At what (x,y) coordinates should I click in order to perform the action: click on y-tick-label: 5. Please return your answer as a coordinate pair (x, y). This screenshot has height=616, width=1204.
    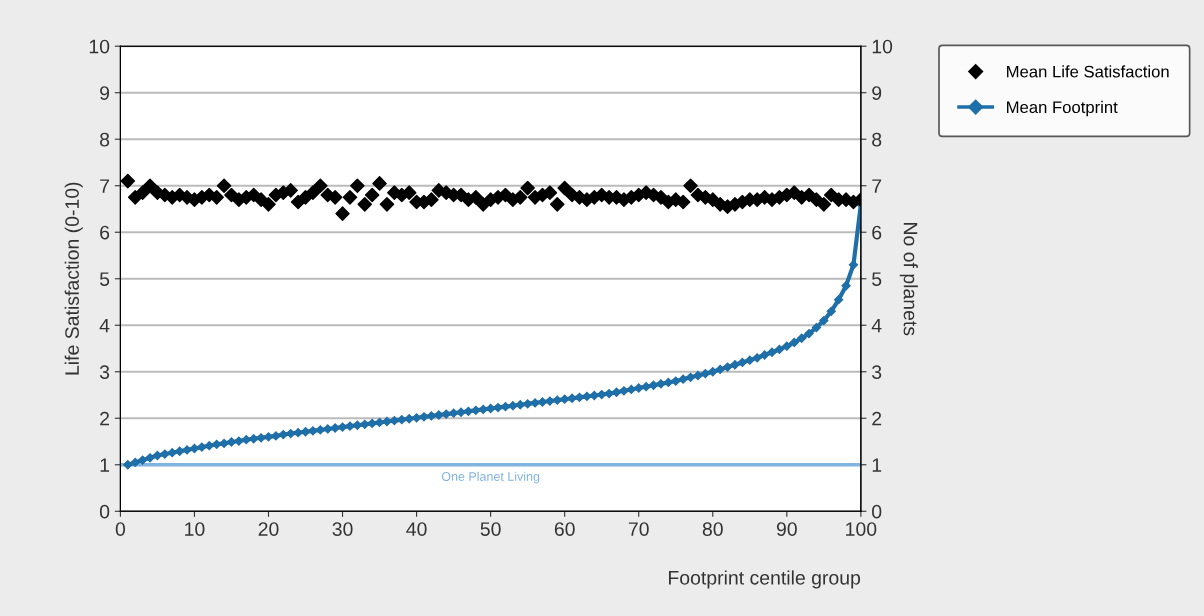
    Looking at the image, I should click on (104, 279).